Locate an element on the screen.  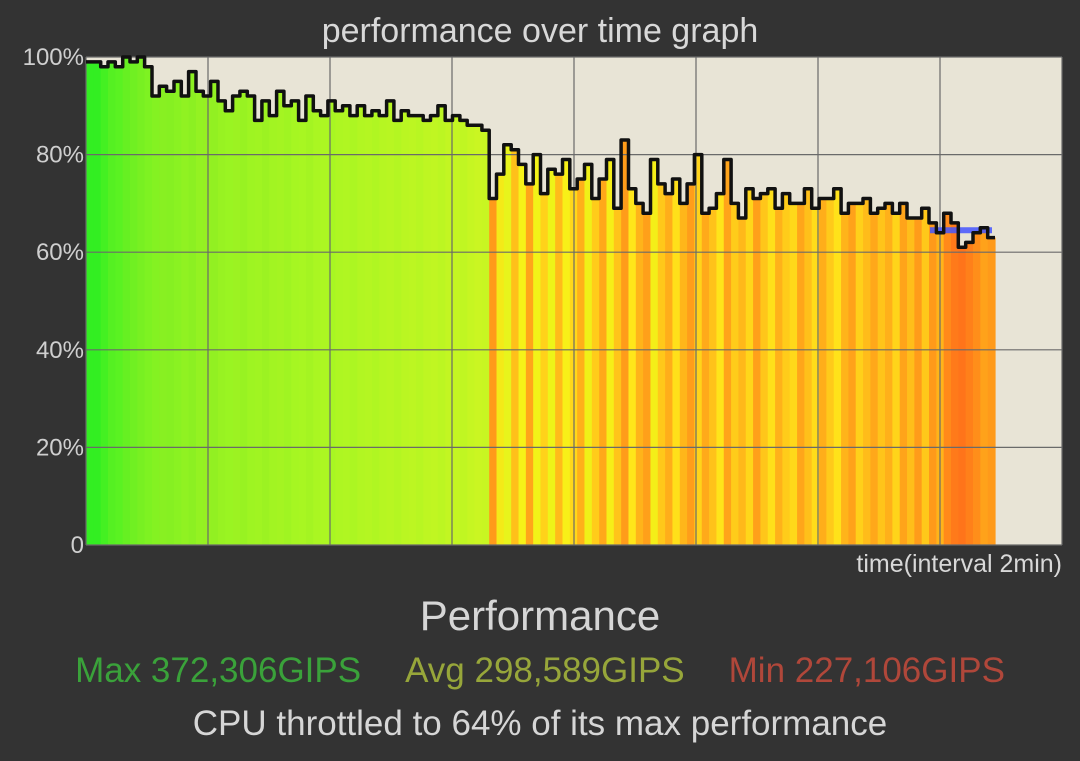
chart-title: performance over time graph is located at coordinates (540, 31).